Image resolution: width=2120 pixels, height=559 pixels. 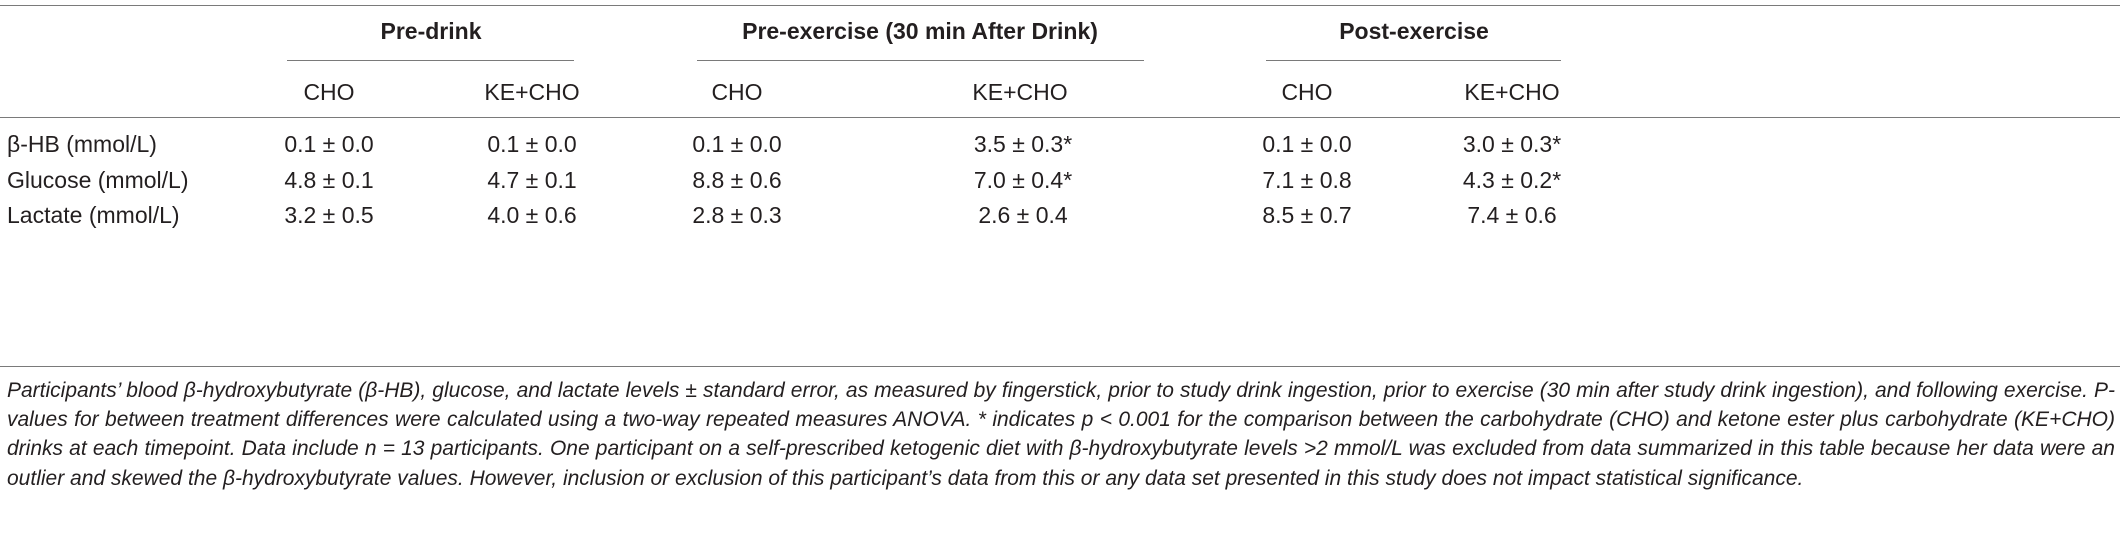 I want to click on table-cell: 4.7 ± 0.1, so click(x=532, y=180).